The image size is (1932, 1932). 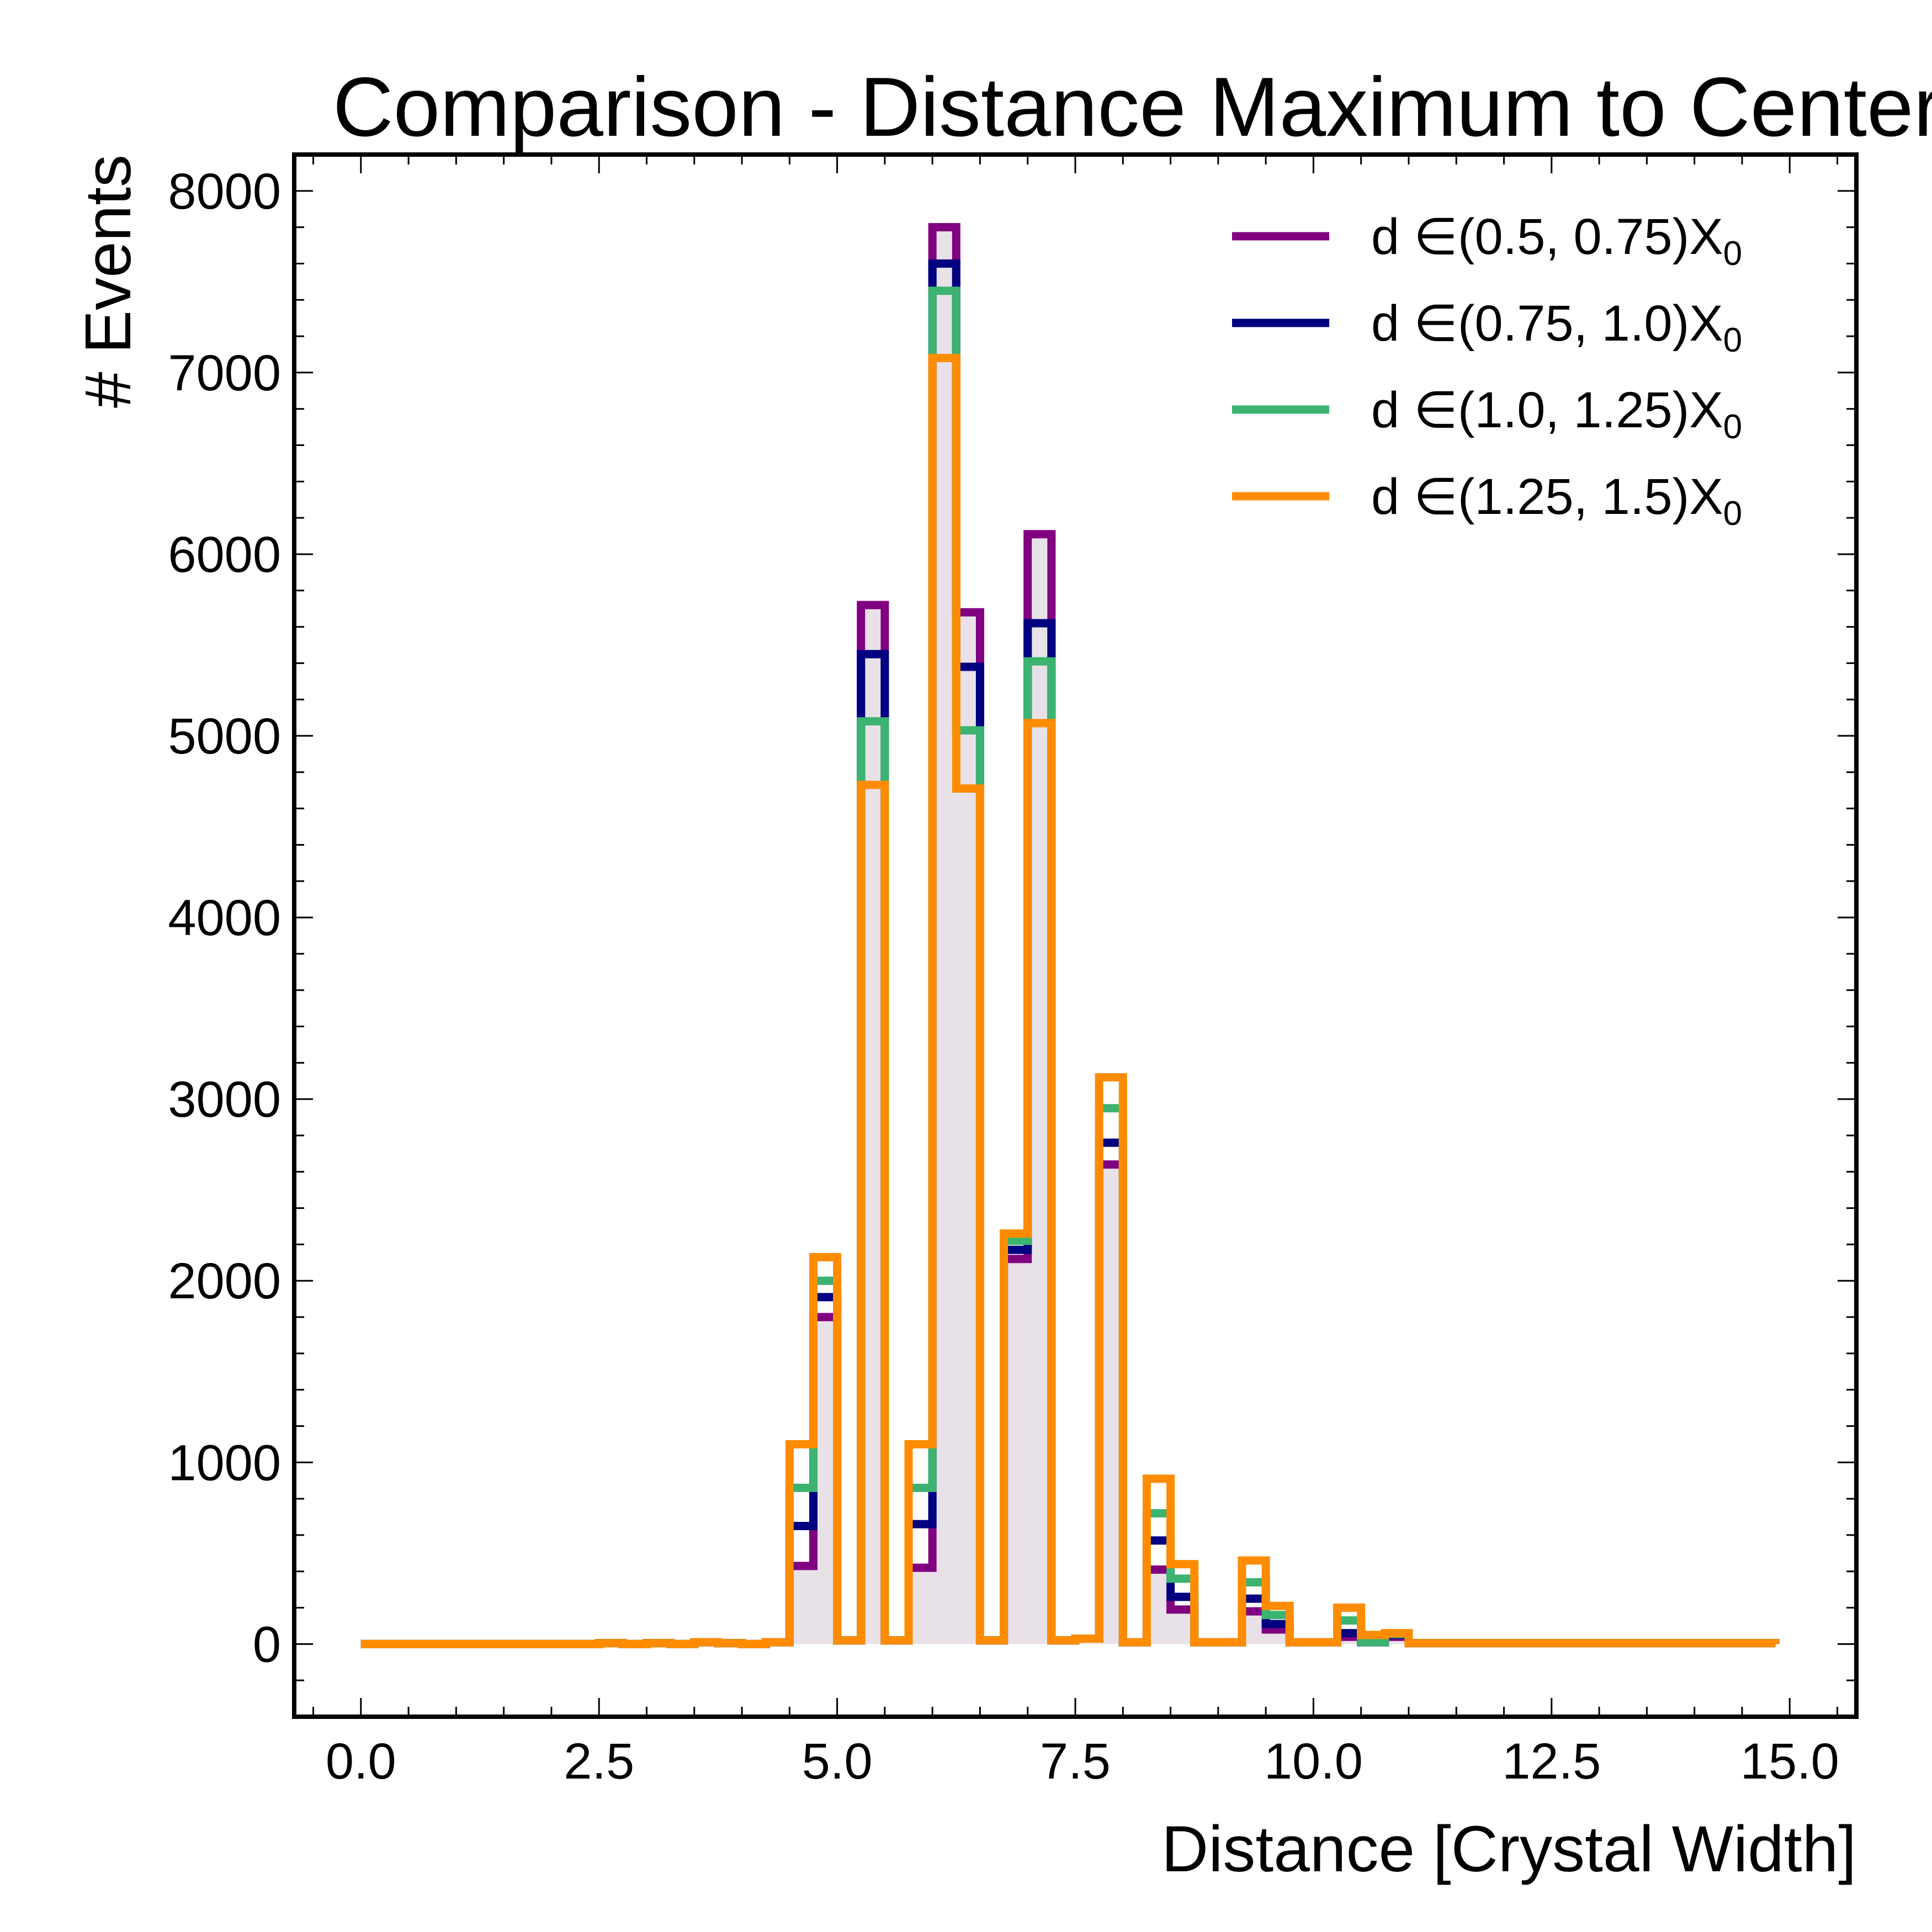 I want to click on y-tick-label: 5000, so click(x=224, y=737).